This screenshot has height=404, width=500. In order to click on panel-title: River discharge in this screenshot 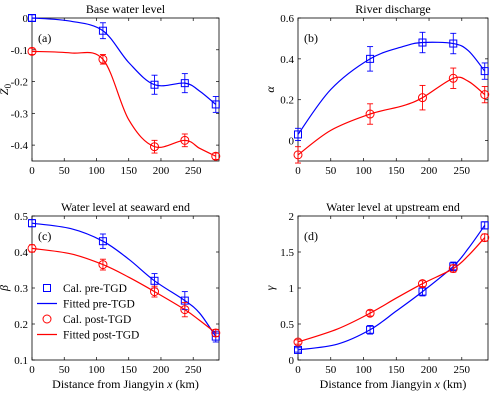, I will do `click(392, 9)`.